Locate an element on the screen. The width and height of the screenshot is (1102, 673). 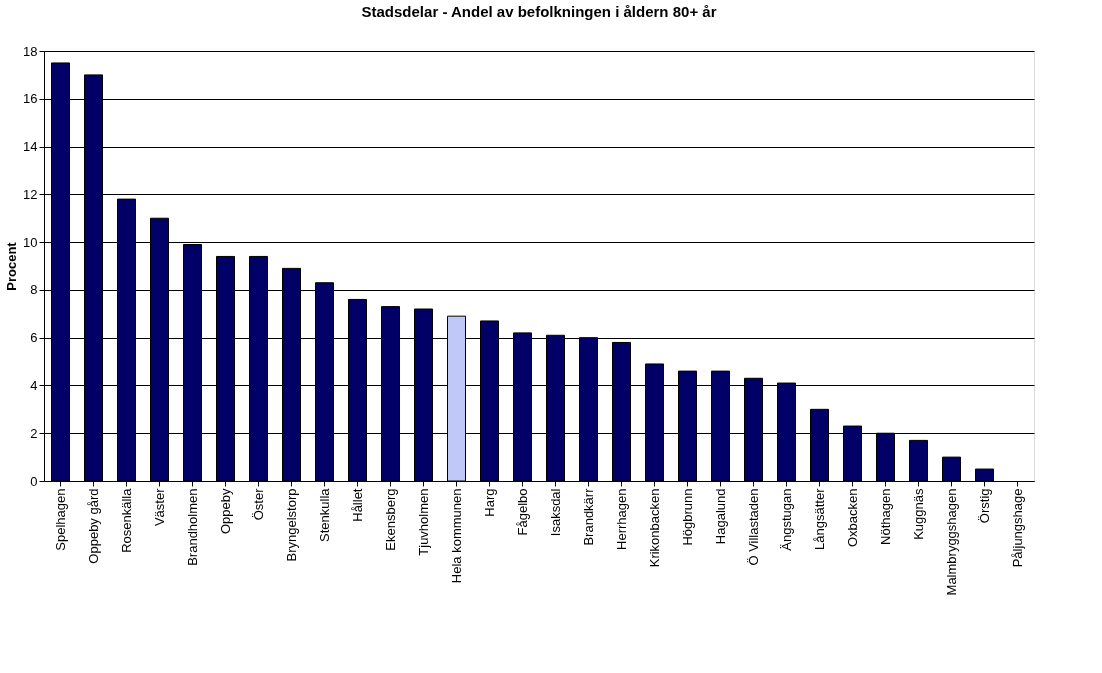
x-tick-label: Spelhagen is located at coordinates (60, 519).